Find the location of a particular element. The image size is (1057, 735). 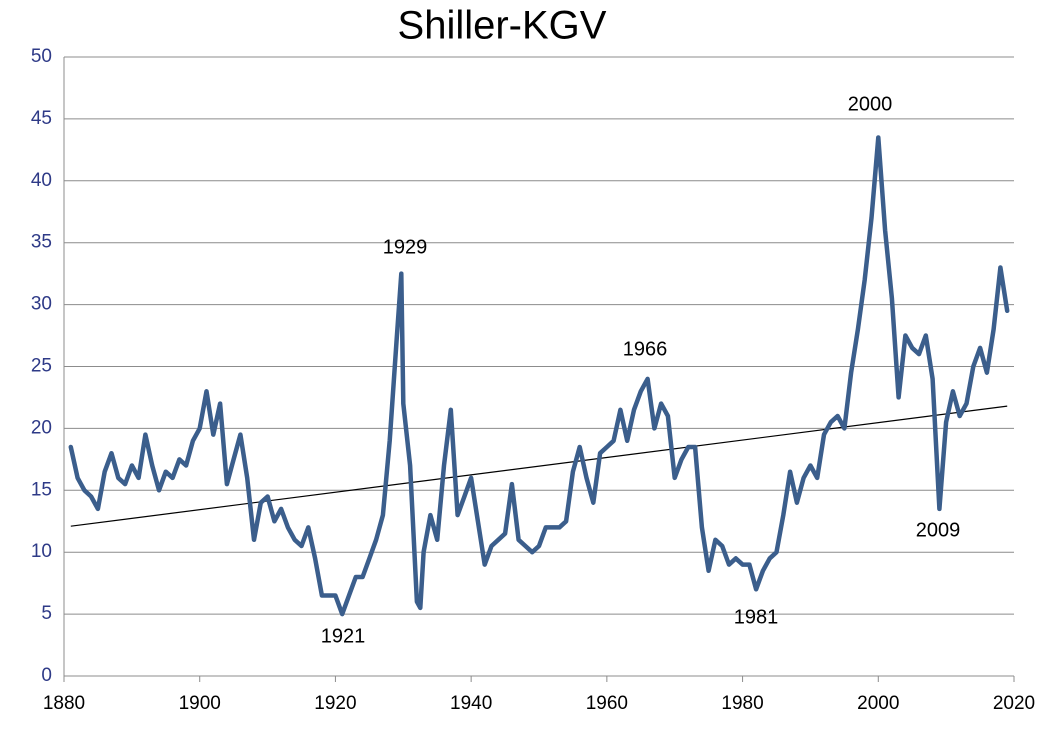

y-tick-label: 5 is located at coordinates (46, 613).